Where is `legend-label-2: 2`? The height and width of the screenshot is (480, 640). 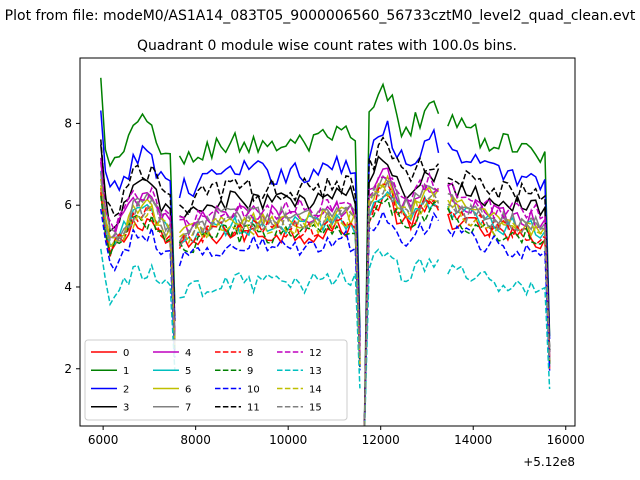 legend-label-2: 2 is located at coordinates (126, 389).